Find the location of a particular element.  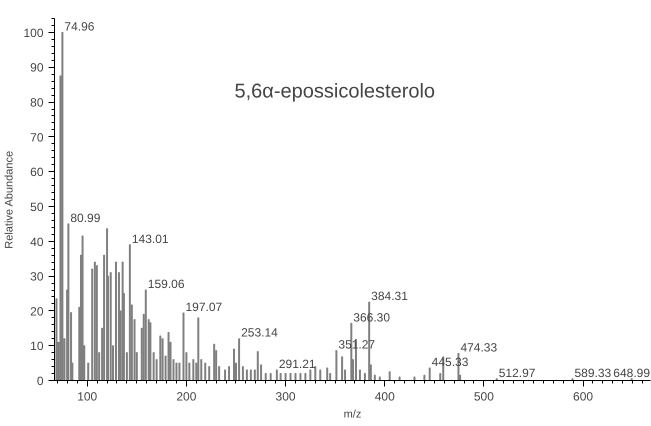

annotation: 384.31 is located at coordinates (389, 296).